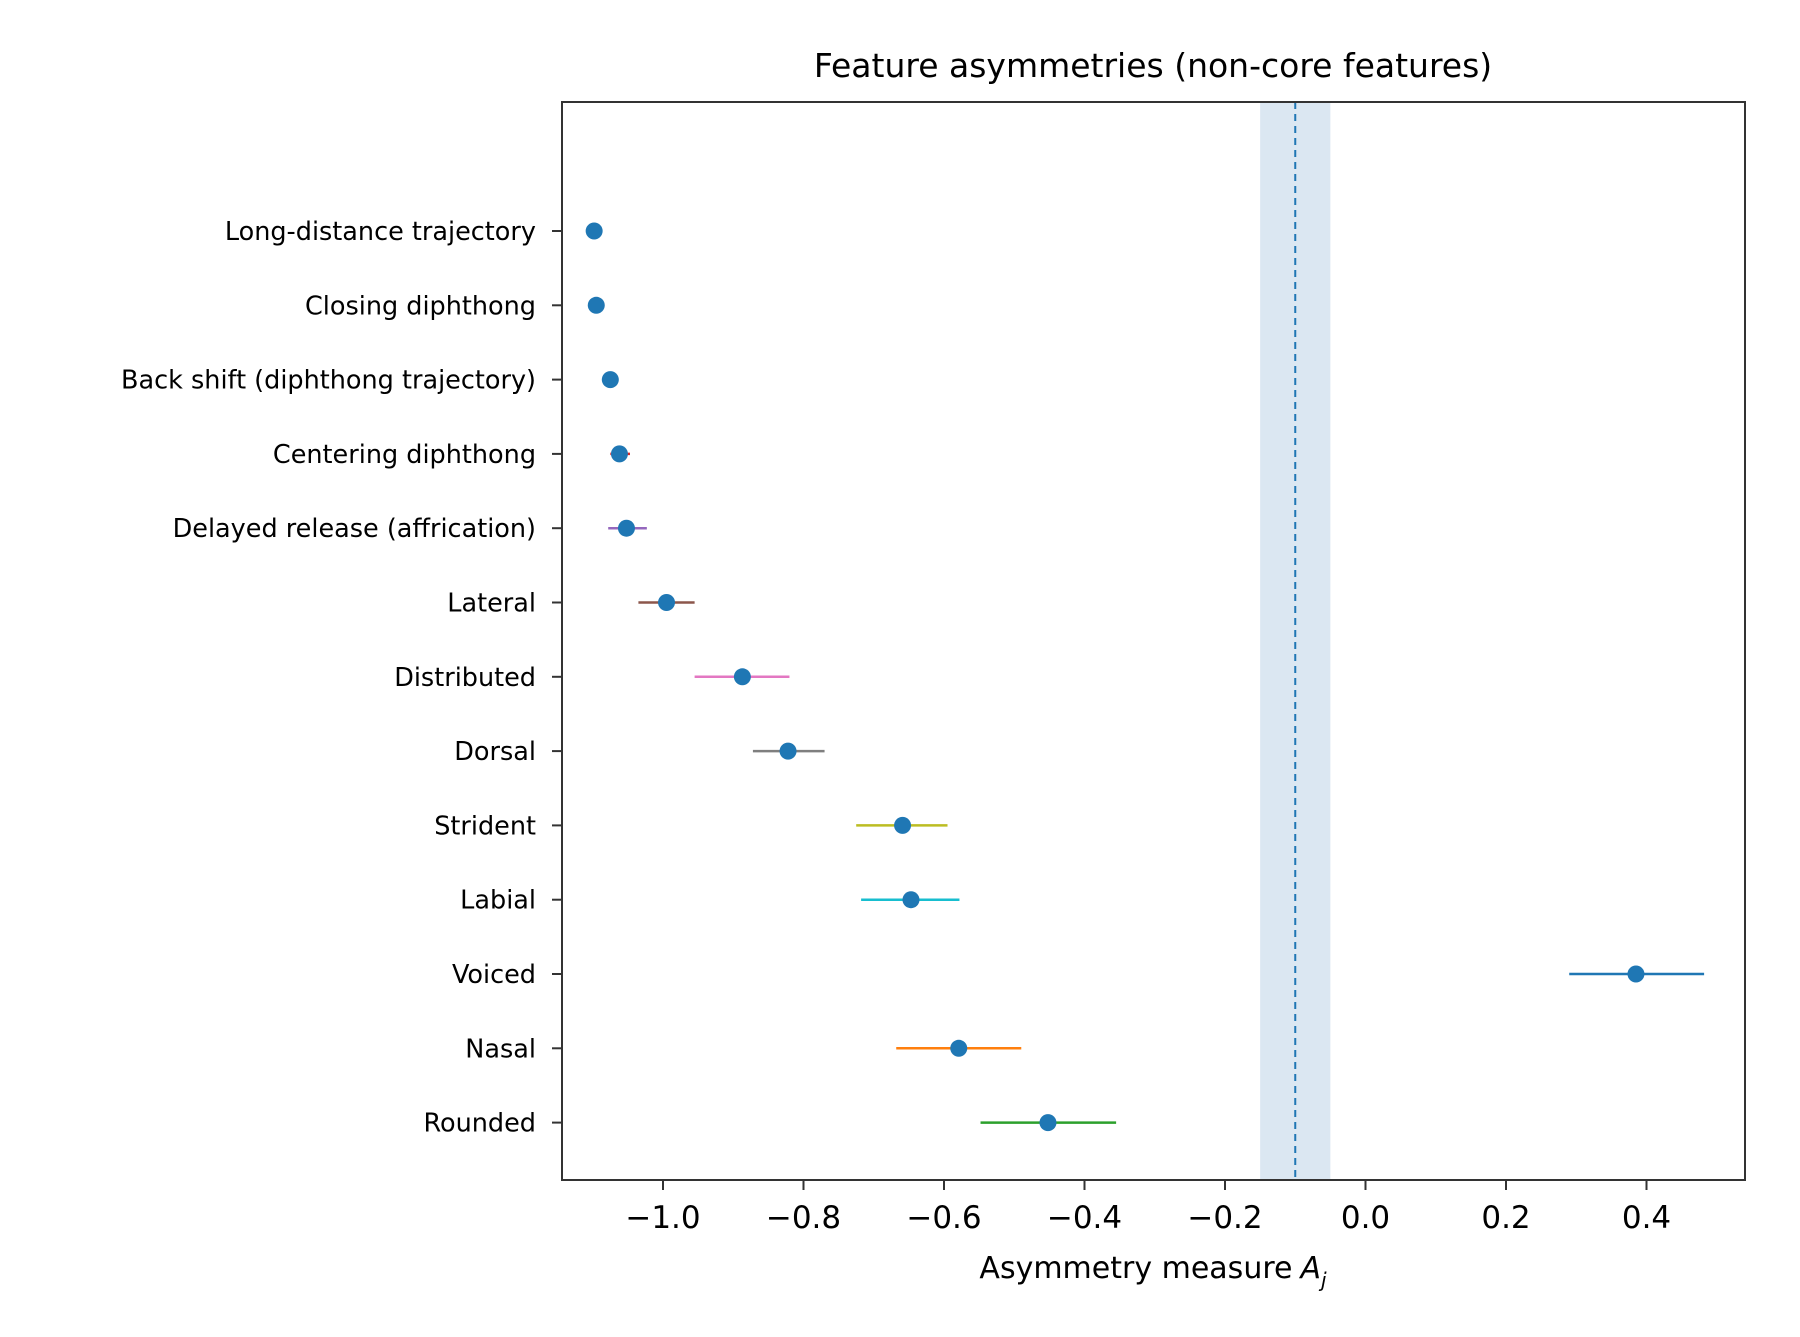 This screenshot has height=1337, width=1800. What do you see at coordinates (1365, 1218) in the screenshot?
I see `x-tick-label: 0.0` at bounding box center [1365, 1218].